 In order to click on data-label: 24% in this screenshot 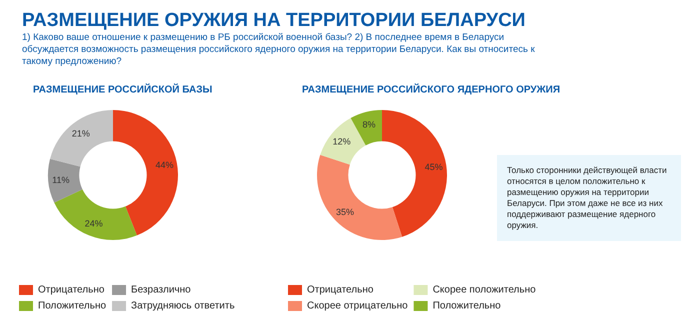, I will do `click(93, 223)`.